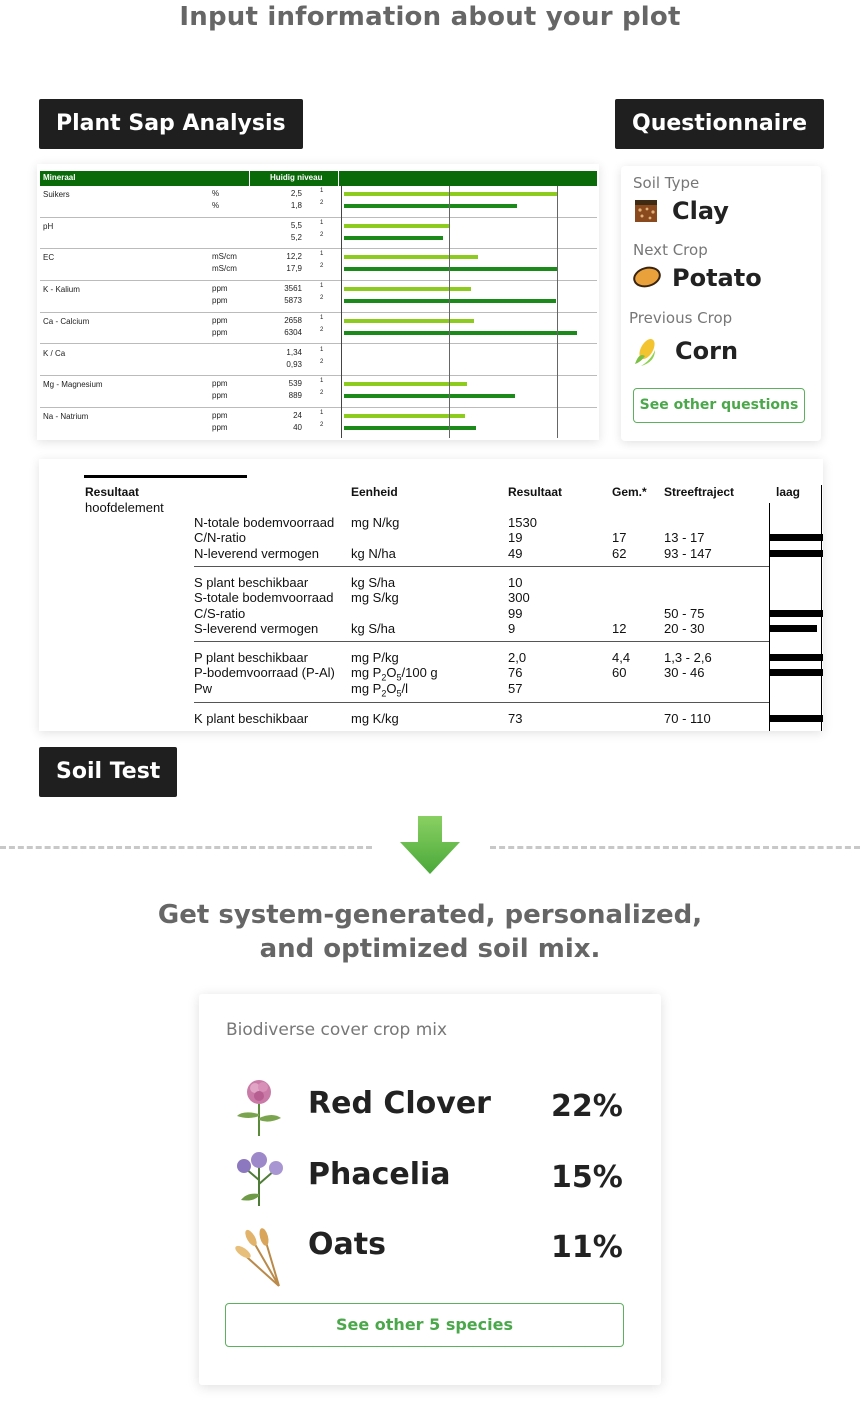 The width and height of the screenshot is (860, 1407). I want to click on sap-row: pH 5,5 1 5,2 2, so click(318, 234).